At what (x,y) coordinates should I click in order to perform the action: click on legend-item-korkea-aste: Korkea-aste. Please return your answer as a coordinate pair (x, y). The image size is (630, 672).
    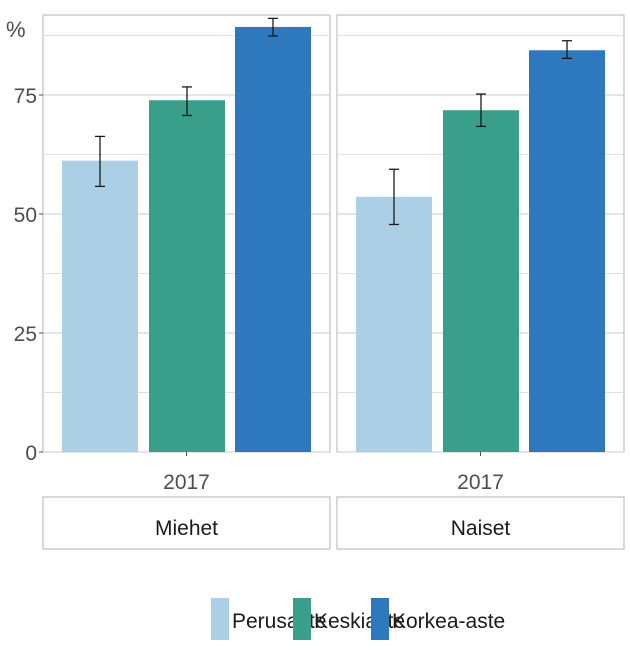
    Looking at the image, I should click on (438, 619).